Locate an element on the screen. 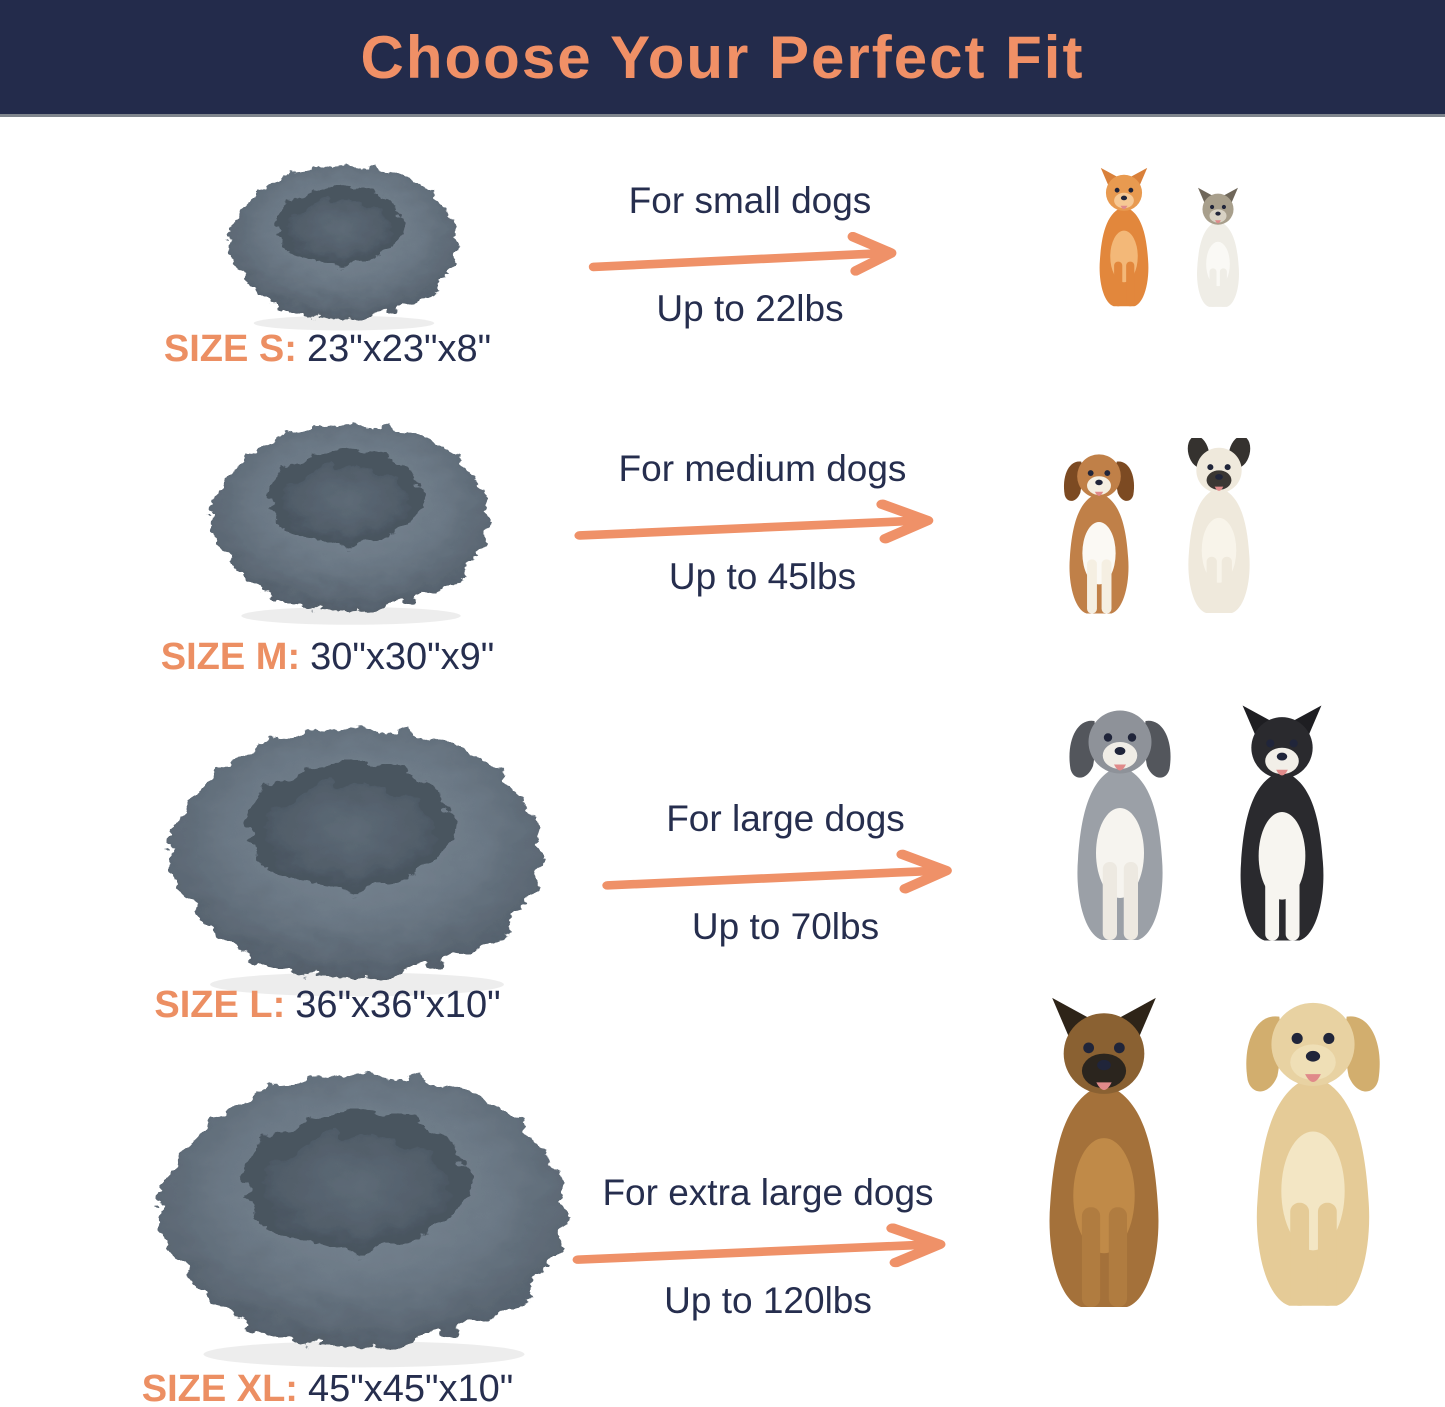 Image resolution: width=1445 pixels, height=1407 pixels. bed-photo-medium is located at coordinates (351, 517).